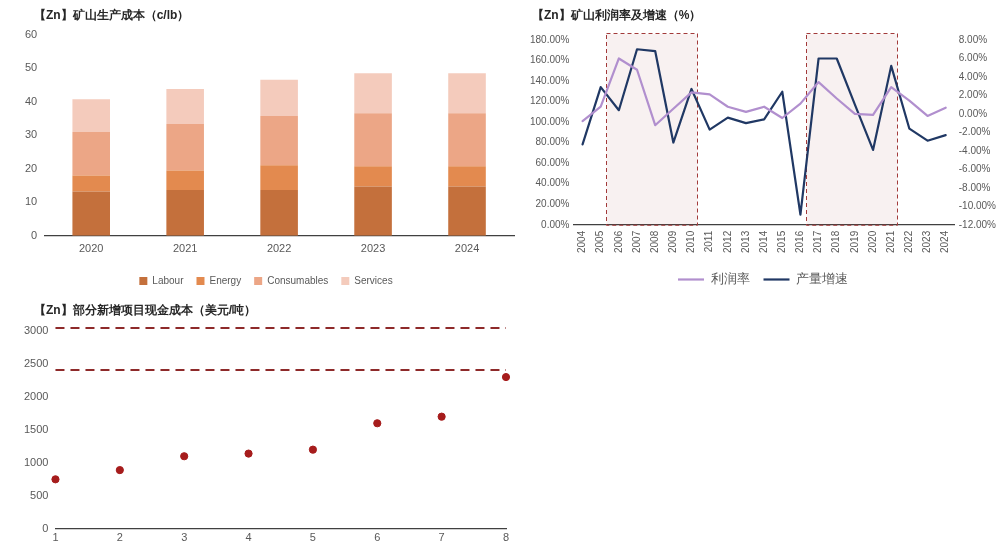 The height and width of the screenshot is (550, 1002). Describe the element at coordinates (973, 95) in the screenshot. I see `y2-tick-label: 2.00%` at that location.